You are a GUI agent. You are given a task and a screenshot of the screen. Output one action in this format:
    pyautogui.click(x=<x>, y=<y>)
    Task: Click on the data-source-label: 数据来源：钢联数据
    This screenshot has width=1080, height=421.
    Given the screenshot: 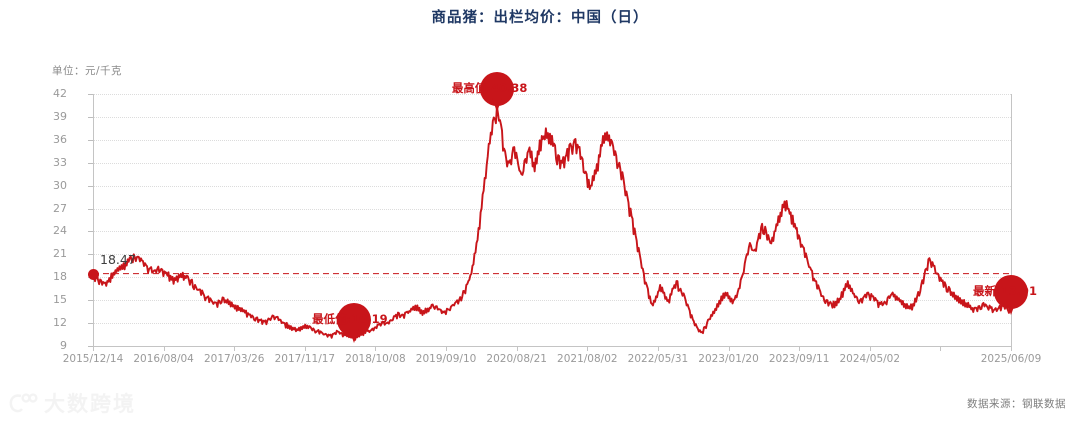 What is the action you would take?
    pyautogui.click(x=1016, y=404)
    